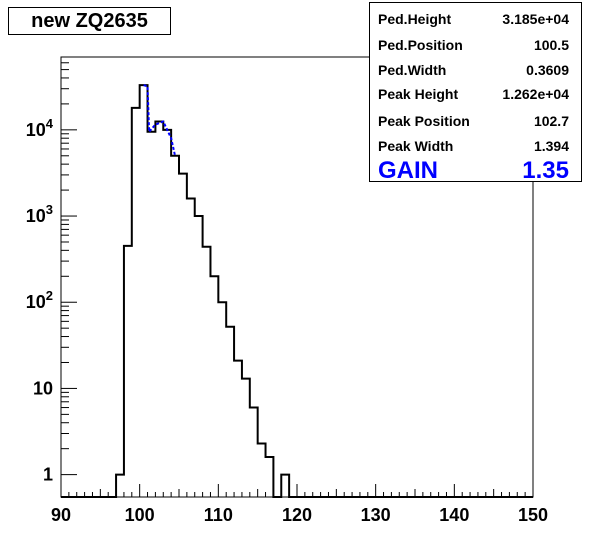  I want to click on y-tick-label: 10⁴, so click(40, 128).